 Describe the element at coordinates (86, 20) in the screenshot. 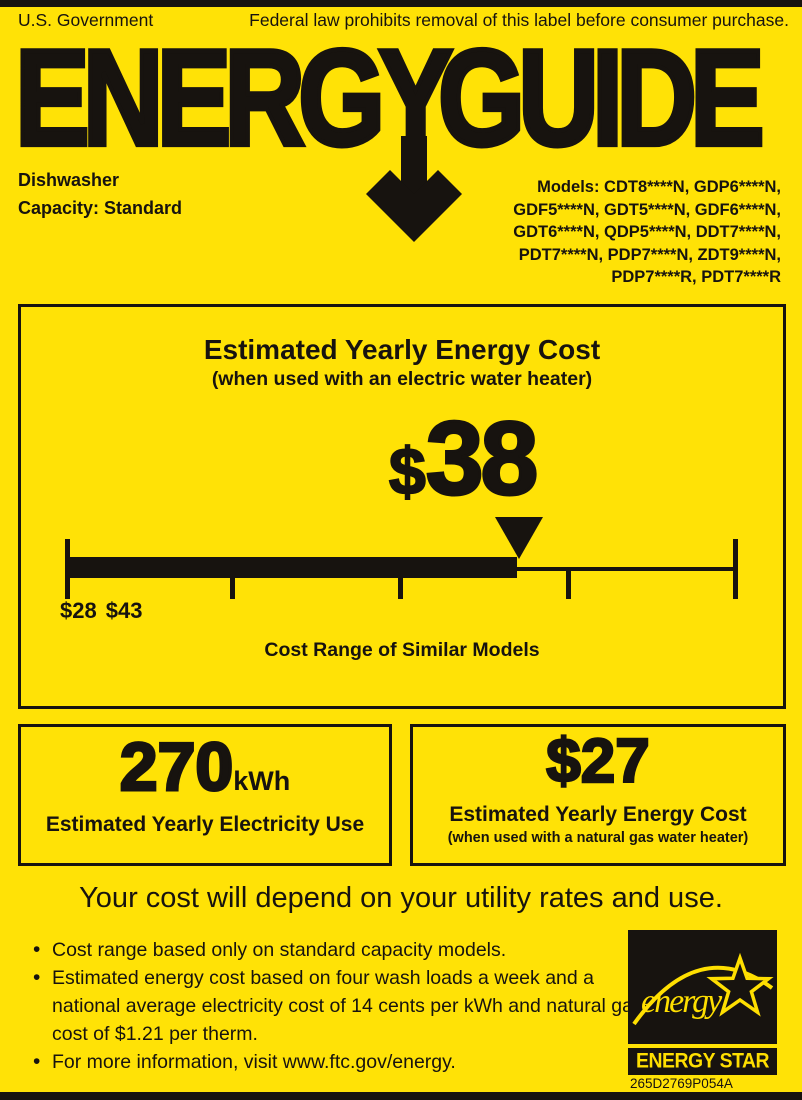

I see `us-government-text: U.S. Government` at that location.